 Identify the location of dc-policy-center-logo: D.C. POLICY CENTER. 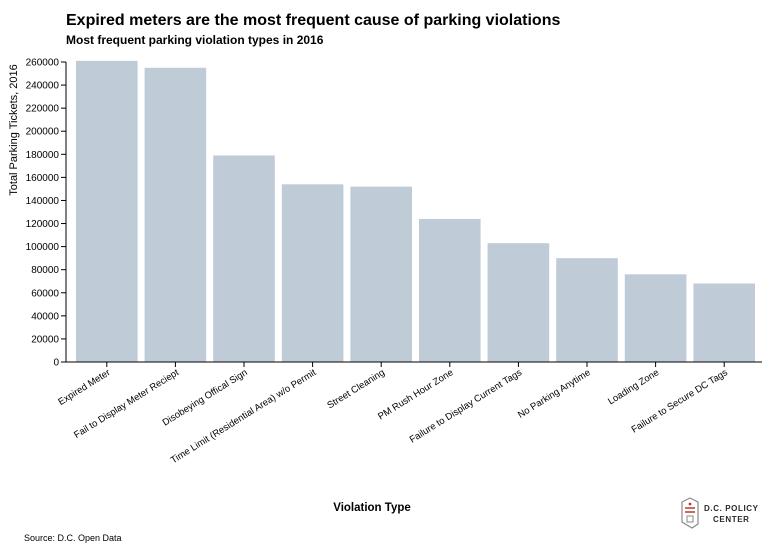
(721, 516).